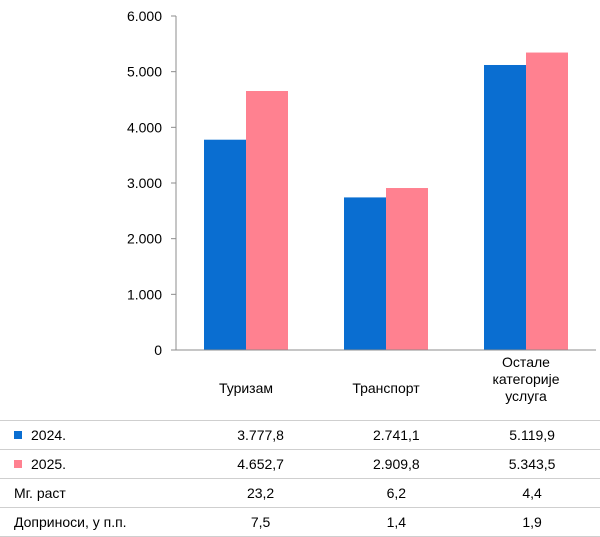 Image resolution: width=600 pixels, height=537 pixels. What do you see at coordinates (158, 350) in the screenshot?
I see `y-tick-label: 0` at bounding box center [158, 350].